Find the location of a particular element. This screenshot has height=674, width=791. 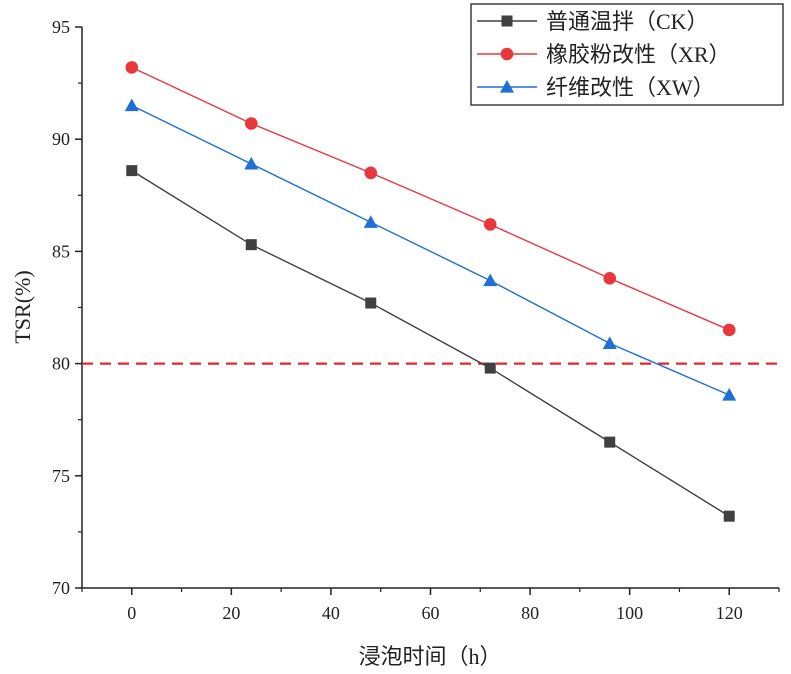

x-tick-label: 0 is located at coordinates (131, 613).